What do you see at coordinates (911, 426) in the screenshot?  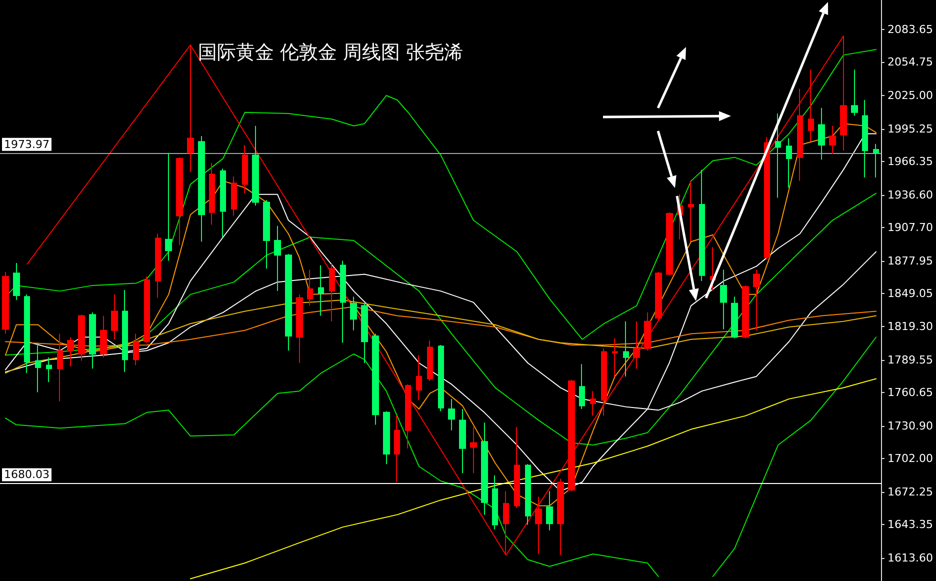 I see `y-tick-label: 1730.90` at bounding box center [911, 426].